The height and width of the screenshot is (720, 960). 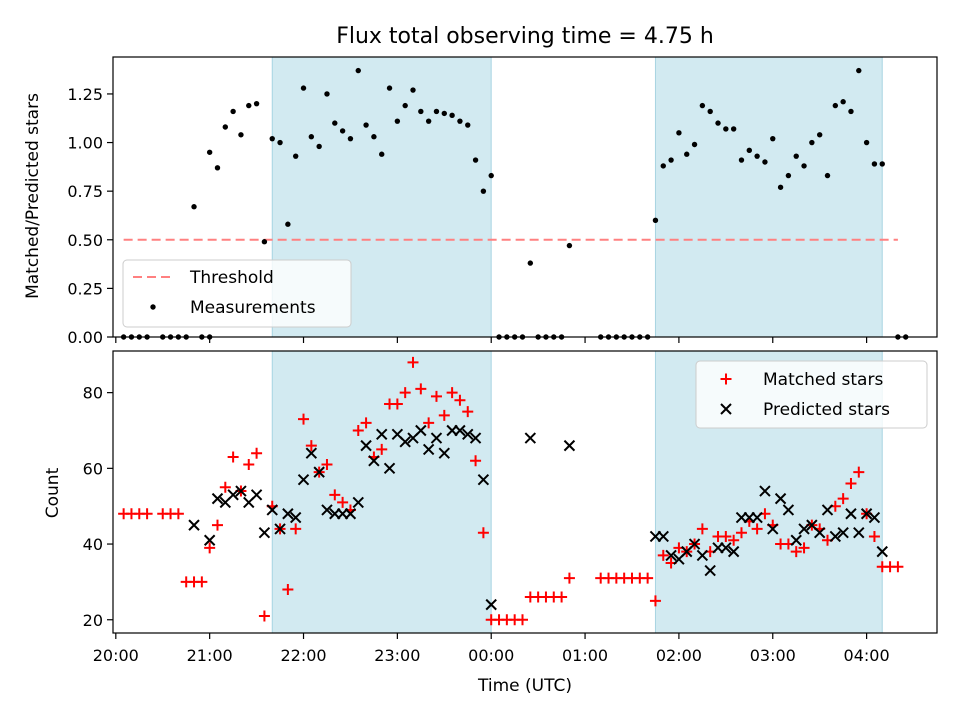 What do you see at coordinates (116, 655) in the screenshot?
I see `x-tick-label: 20:00` at bounding box center [116, 655].